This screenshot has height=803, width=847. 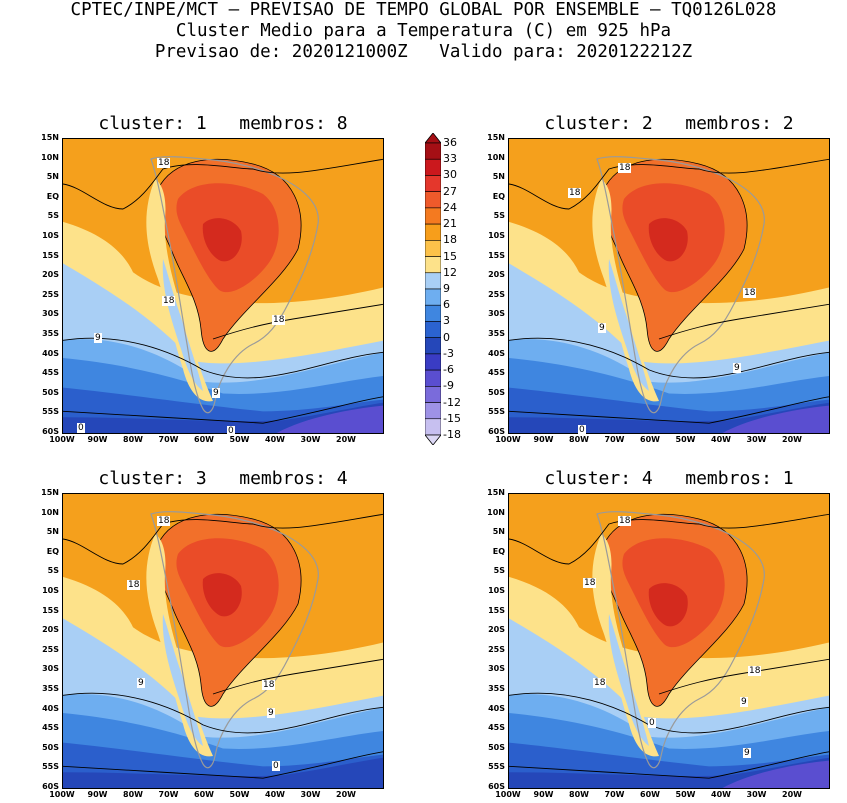 I want to click on panel-2-title: cluster: 2 membros: 2, so click(x=669, y=123).